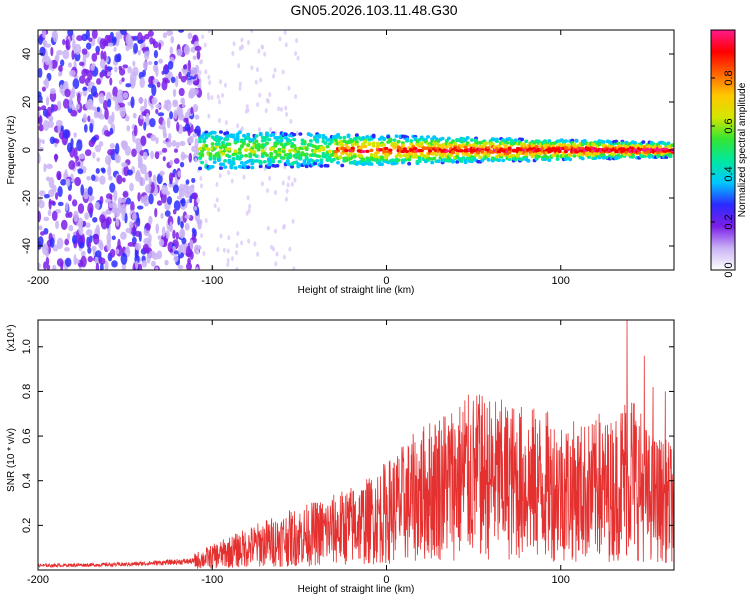 This screenshot has width=750, height=600. Describe the element at coordinates (27, 150) in the screenshot. I see `y-tick-label: 0` at that location.